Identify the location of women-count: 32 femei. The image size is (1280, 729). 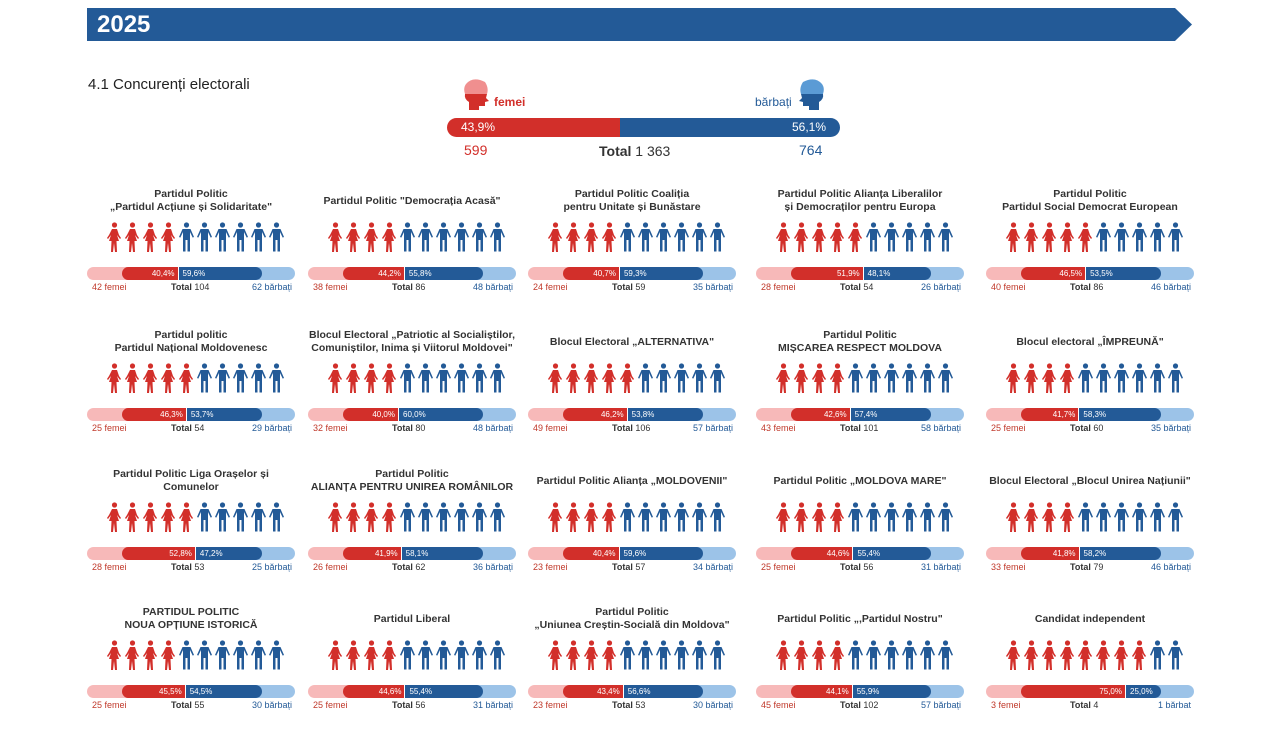
(330, 428).